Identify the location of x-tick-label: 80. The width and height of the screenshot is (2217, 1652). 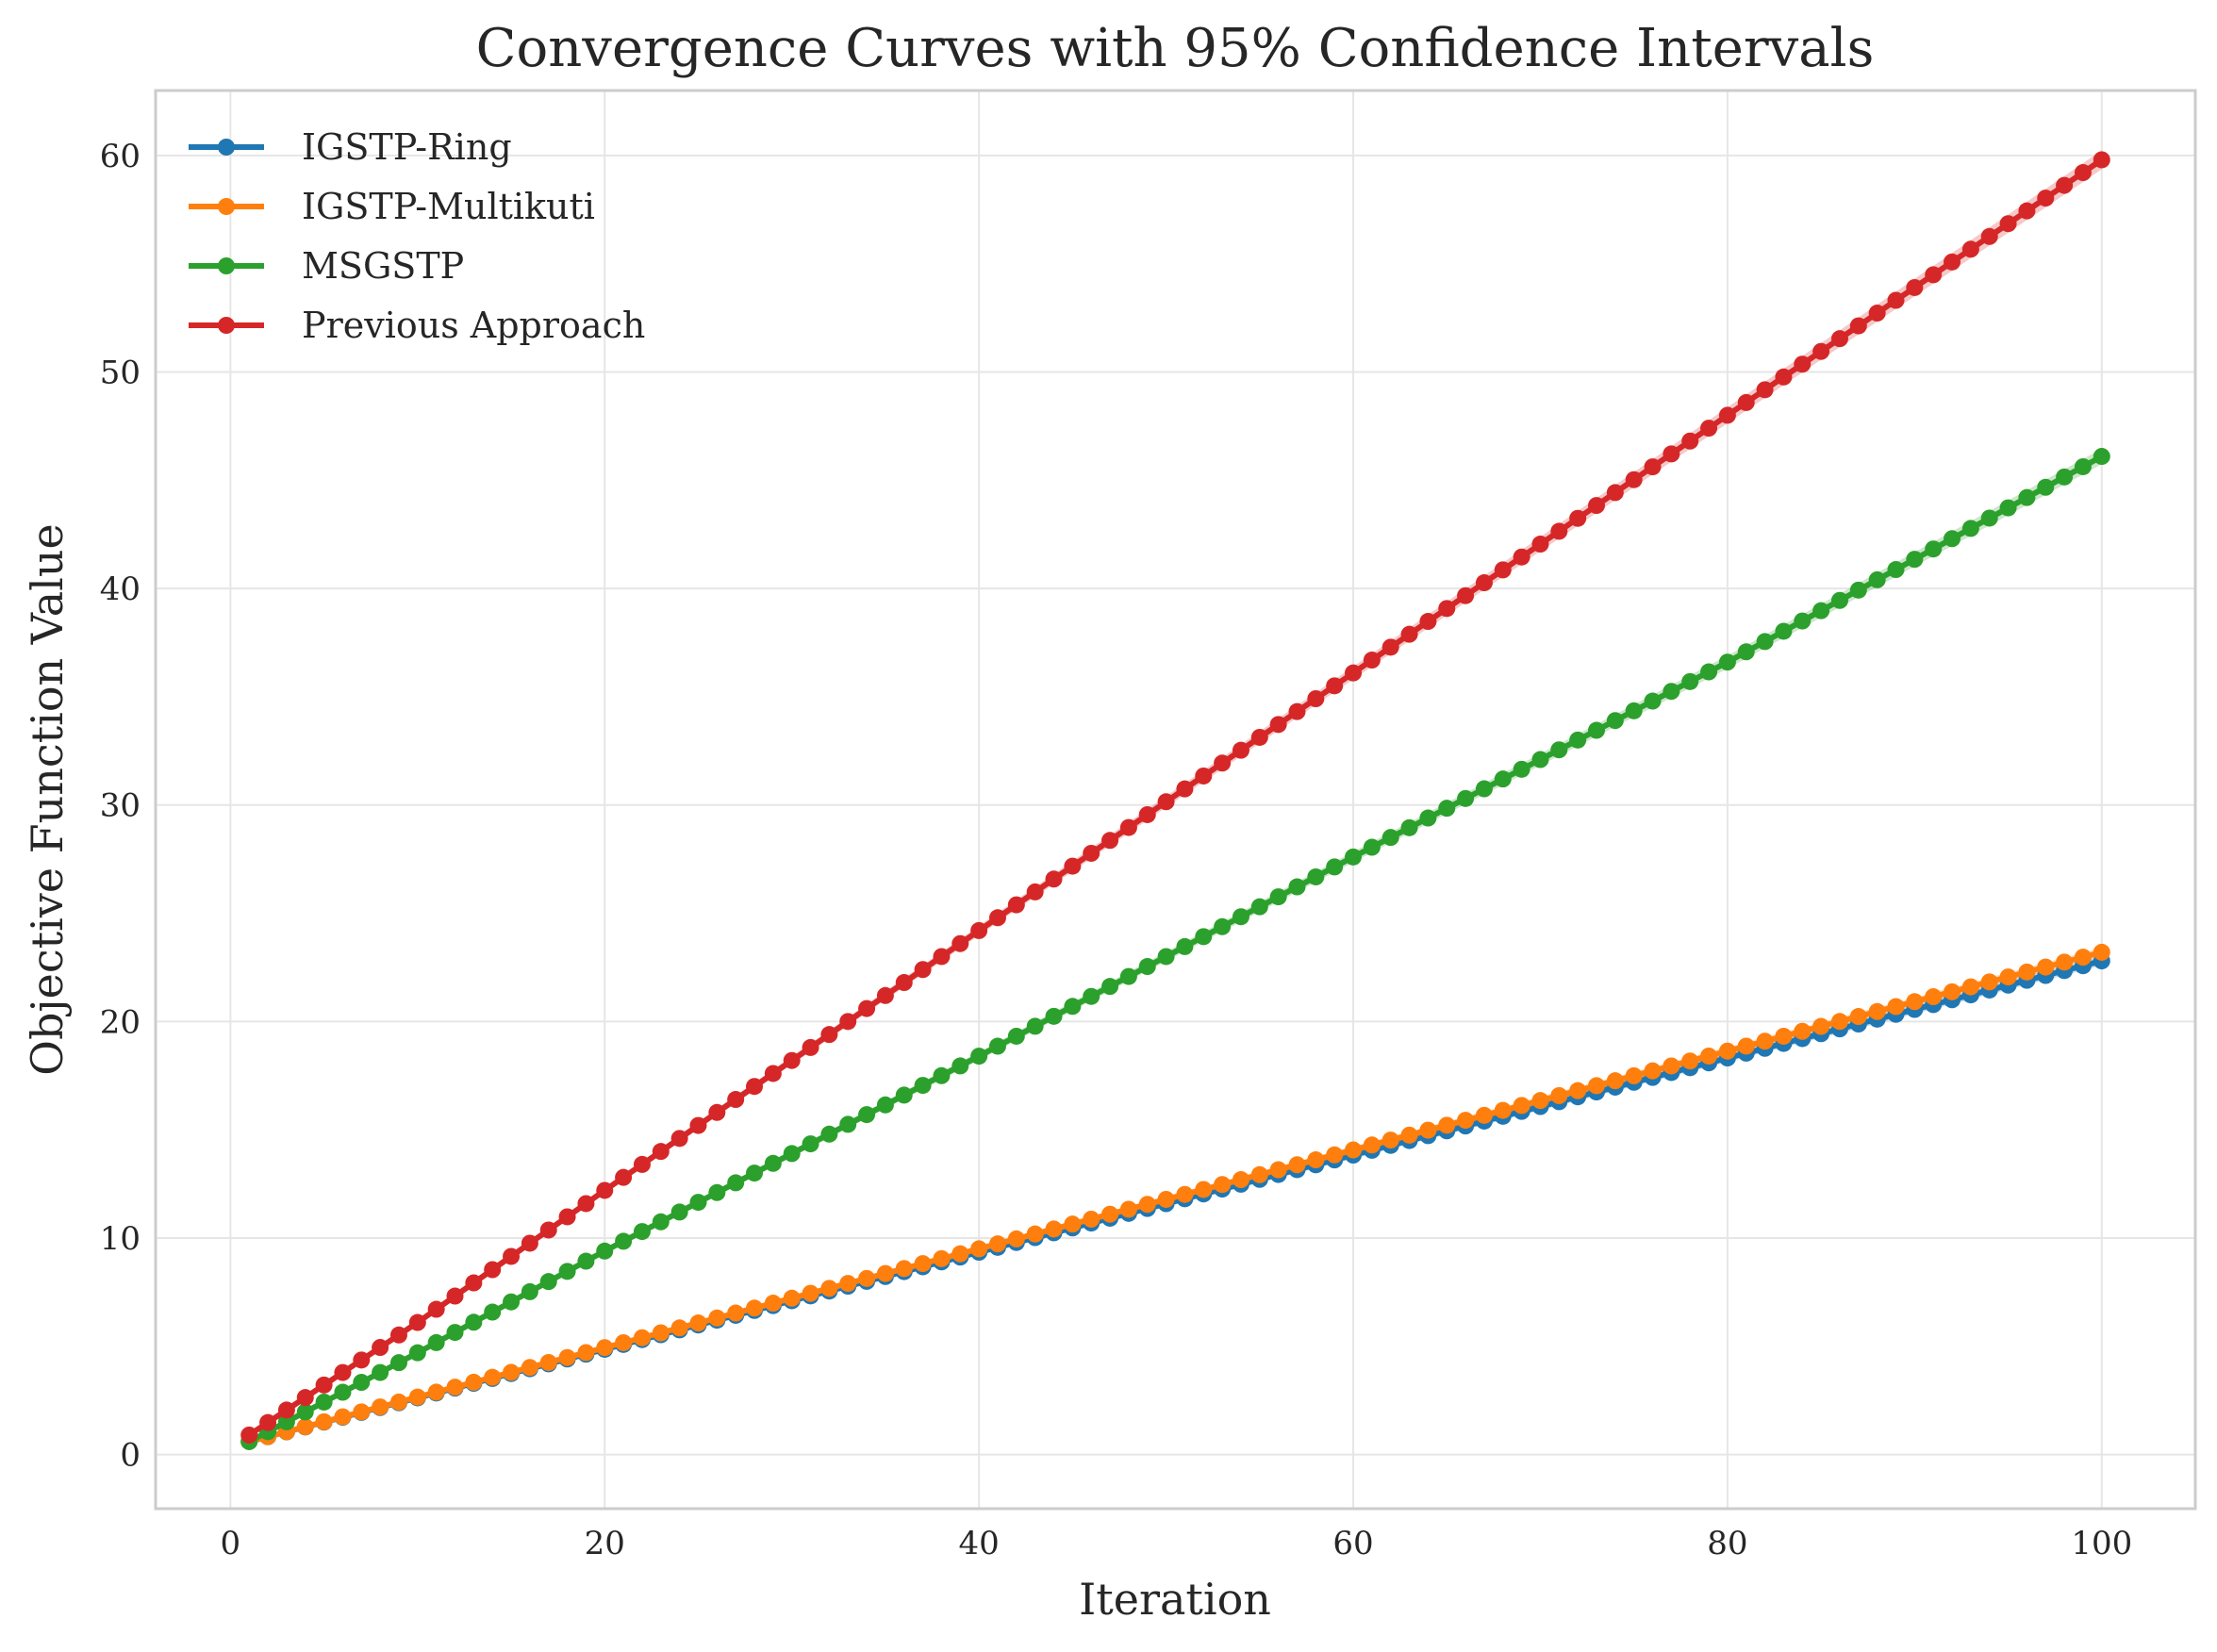
(1727, 1543).